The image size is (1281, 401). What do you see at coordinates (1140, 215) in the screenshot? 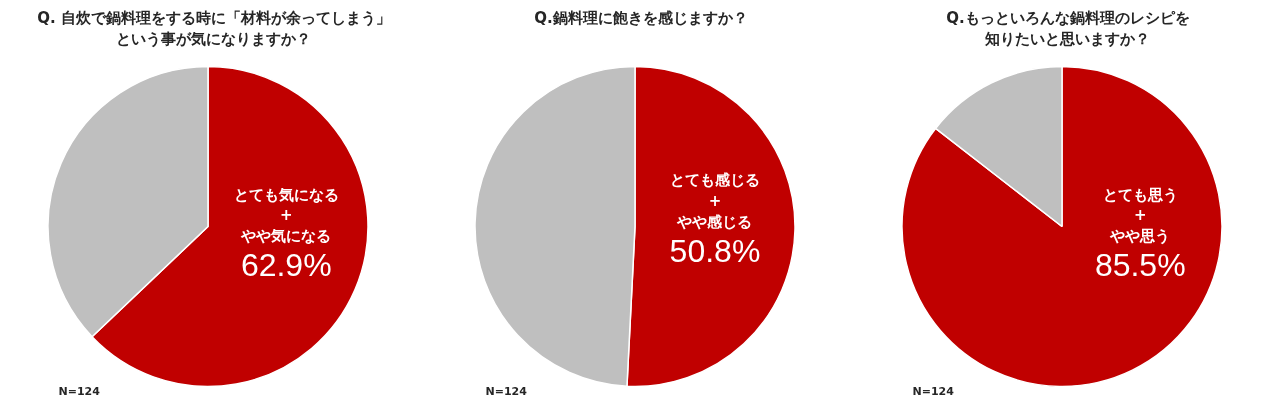
I see `slice-label: とても思う + やや思う` at bounding box center [1140, 215].